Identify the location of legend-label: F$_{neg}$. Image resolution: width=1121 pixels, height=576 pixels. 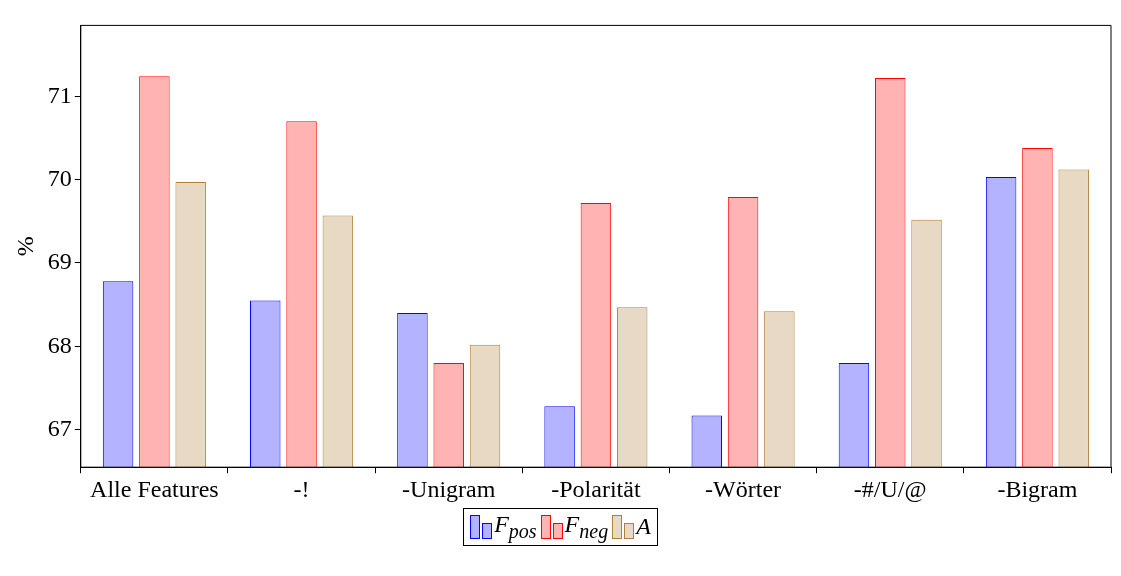
(586, 527).